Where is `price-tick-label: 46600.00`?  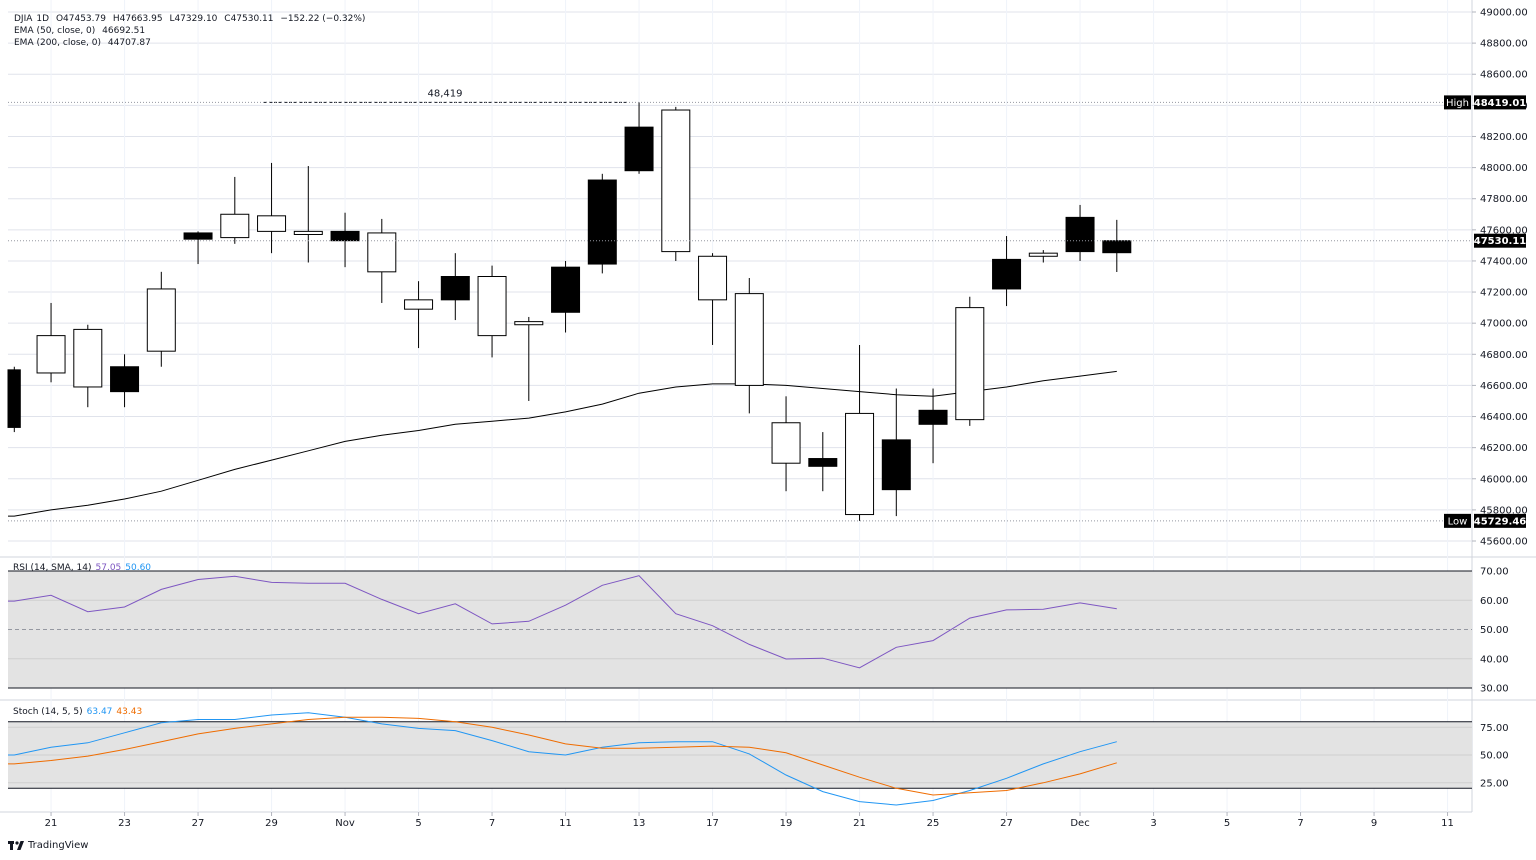
price-tick-label: 46600.00 is located at coordinates (1504, 386).